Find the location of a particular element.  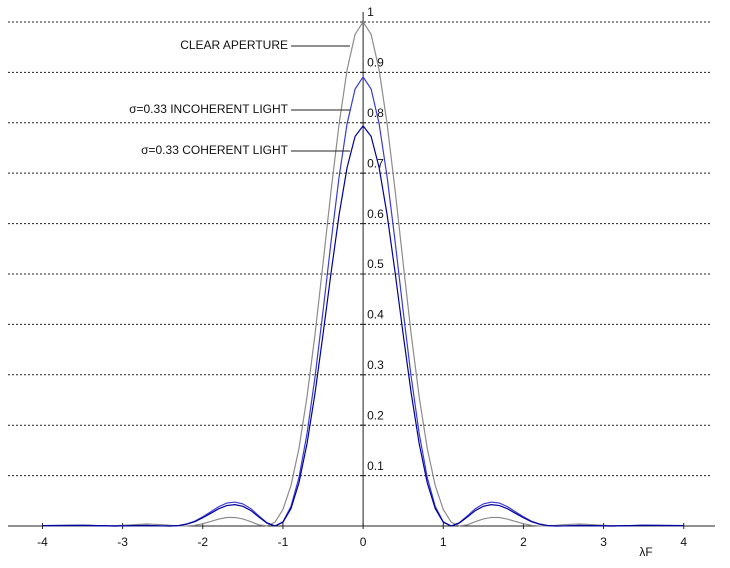

y-tick-label: 0.7 is located at coordinates (375, 163).